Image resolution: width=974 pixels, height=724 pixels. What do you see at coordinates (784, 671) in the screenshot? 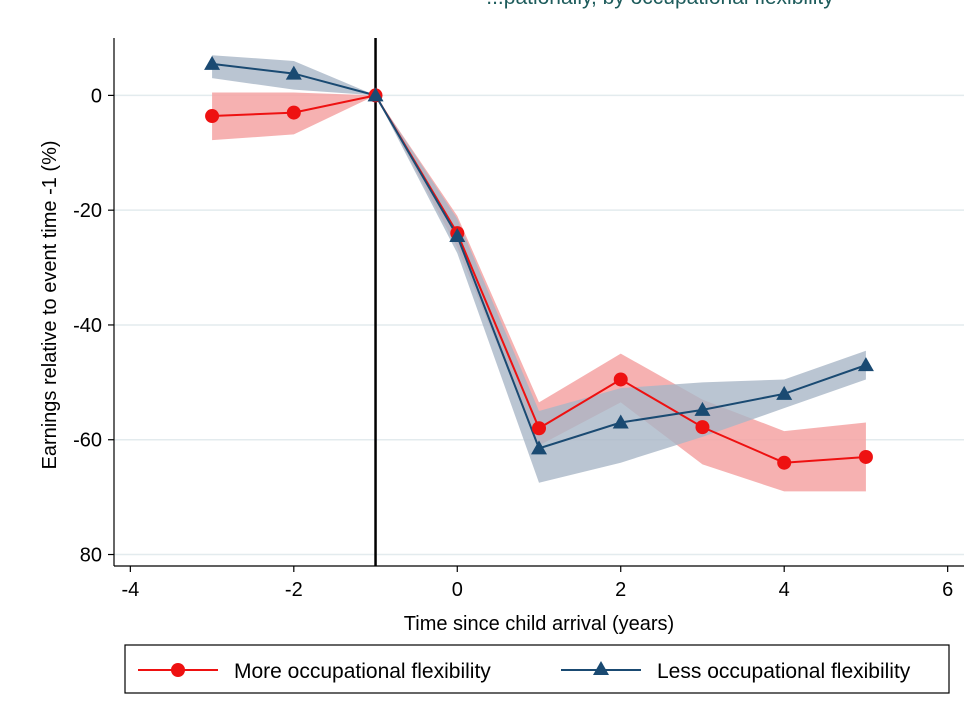
I see `legend-label-less: Less occupational flexibility` at bounding box center [784, 671].